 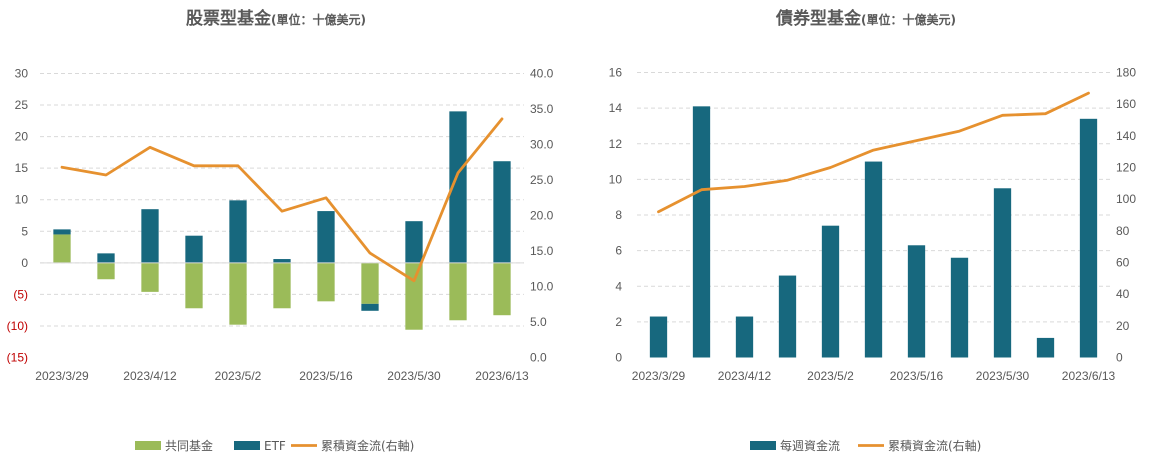 I want to click on y-right-tick-label: 60, so click(x=1123, y=263).